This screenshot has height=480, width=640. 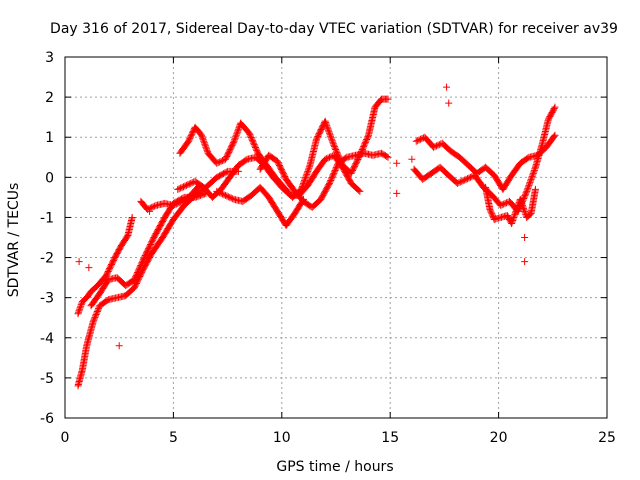 What do you see at coordinates (14, 240) in the screenshot?
I see `y-axis-label: SDTVAR / TECUs` at bounding box center [14, 240].